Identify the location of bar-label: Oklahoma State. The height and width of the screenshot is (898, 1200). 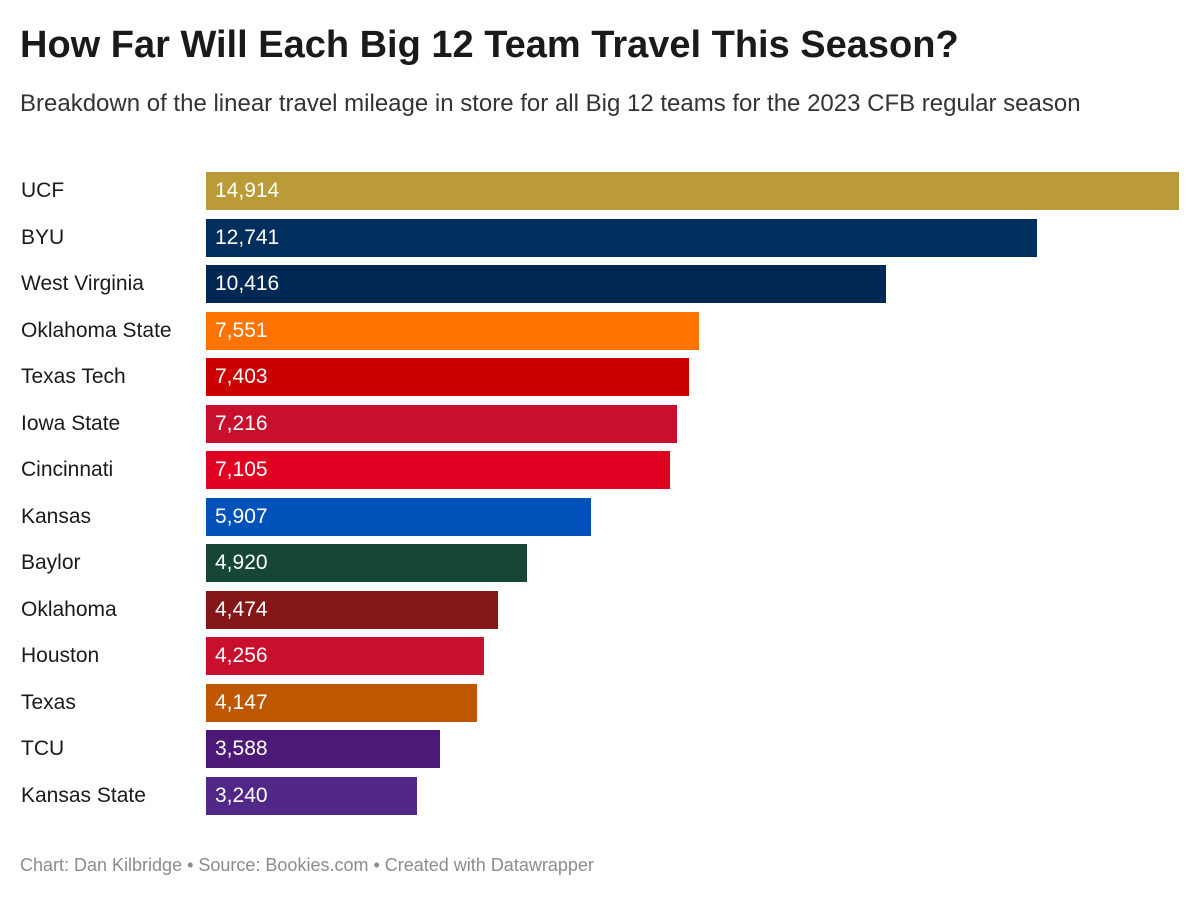
(96, 330).